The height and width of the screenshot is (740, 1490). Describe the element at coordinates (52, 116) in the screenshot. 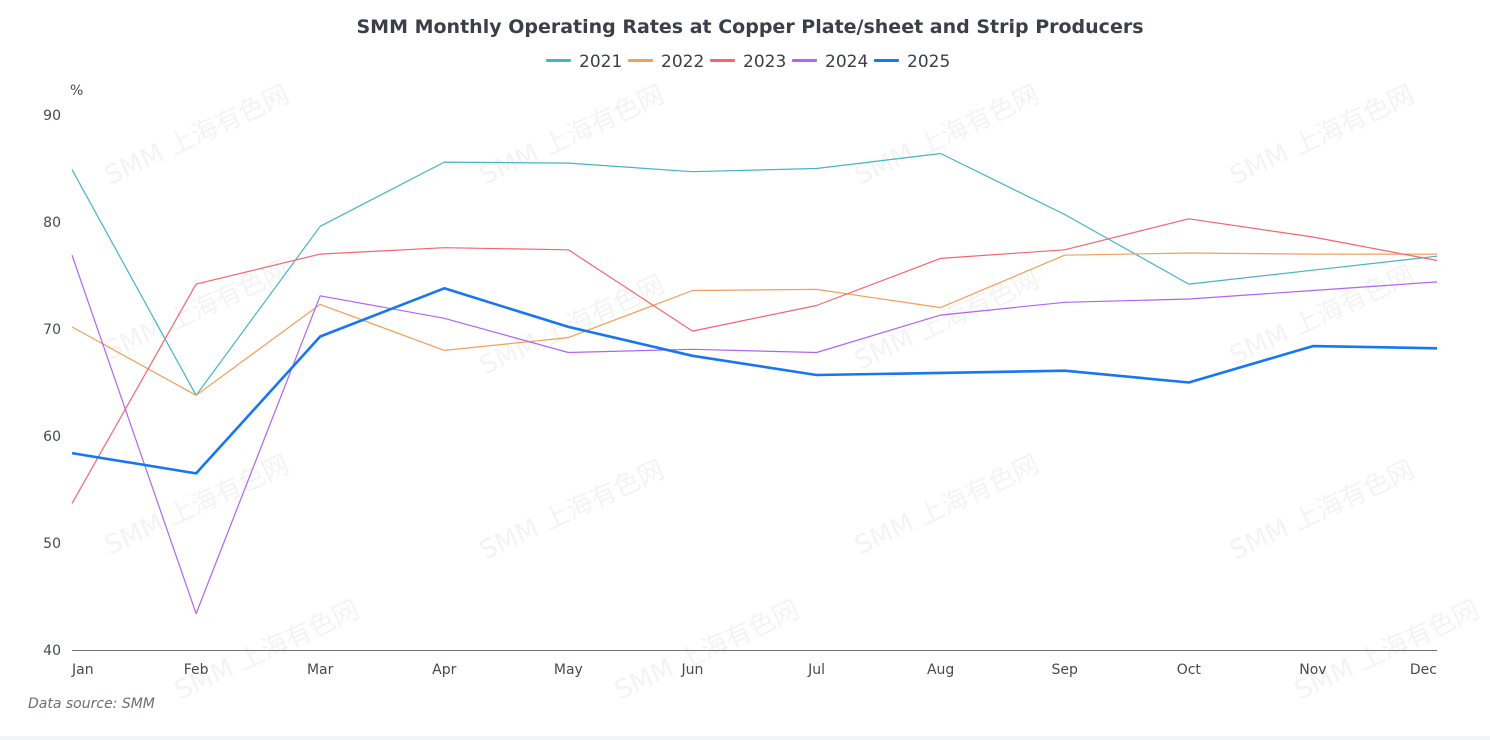

I see `y-tick-label: 90` at that location.